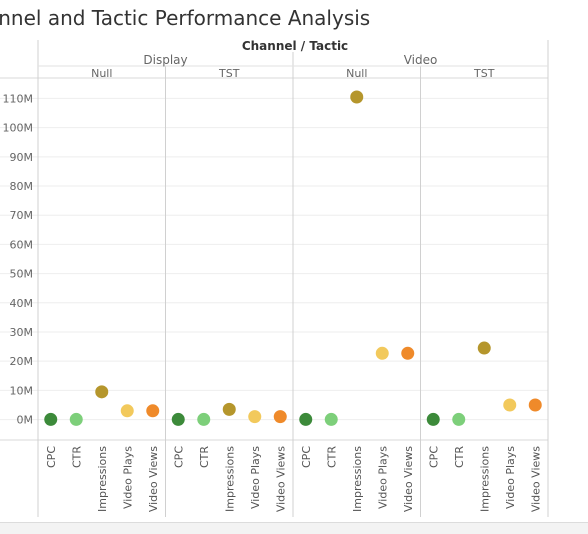 The height and width of the screenshot is (534, 588). What do you see at coordinates (22, 215) in the screenshot?
I see `y-tick-label: 70M` at bounding box center [22, 215].